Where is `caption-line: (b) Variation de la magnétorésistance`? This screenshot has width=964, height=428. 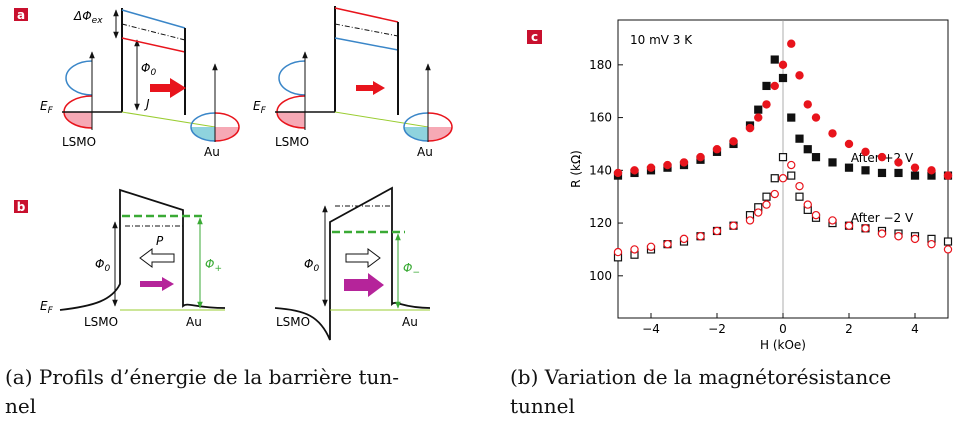
caption-line: (b) Variation de la magnétorésistance is located at coordinates (700, 377).